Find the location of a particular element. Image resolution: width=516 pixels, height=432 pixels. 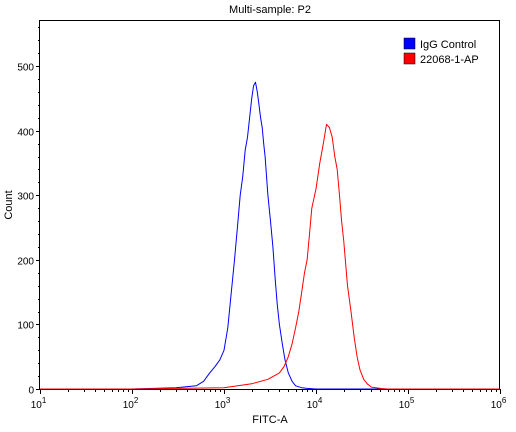

y-axis: 0 100 200 300 400 500 is located at coordinates (28, 212).